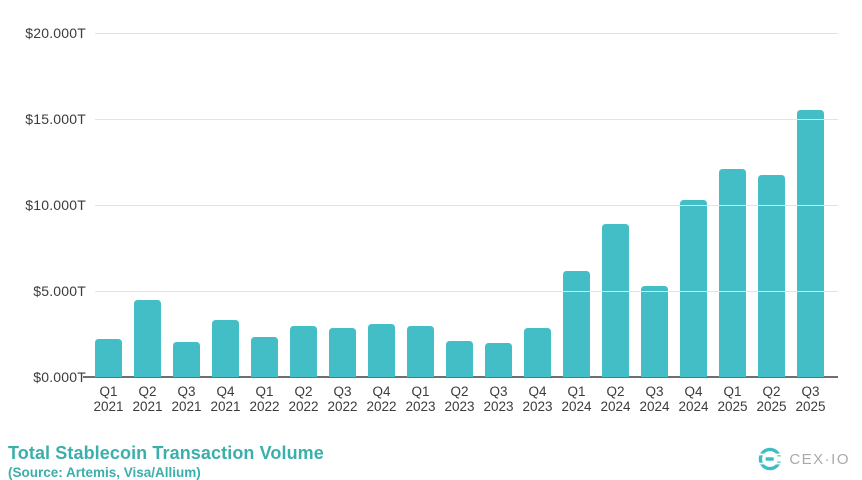 The height and width of the screenshot is (480, 862). Describe the element at coordinates (303, 351) in the screenshot. I see `bar-q2-2022` at that location.